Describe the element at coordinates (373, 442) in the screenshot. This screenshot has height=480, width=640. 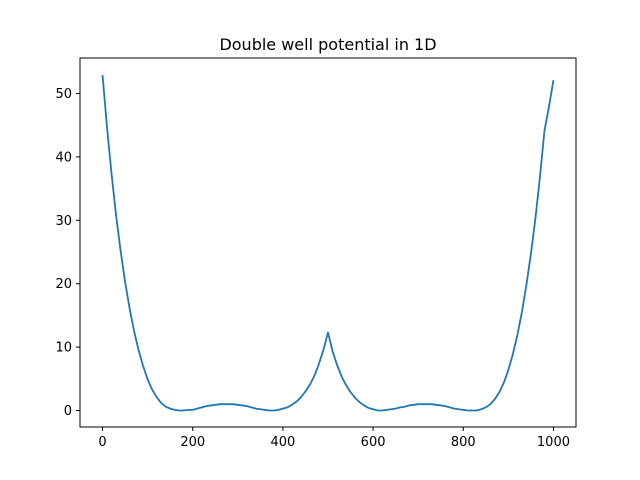
I see `x-tick-label: 600` at that location.